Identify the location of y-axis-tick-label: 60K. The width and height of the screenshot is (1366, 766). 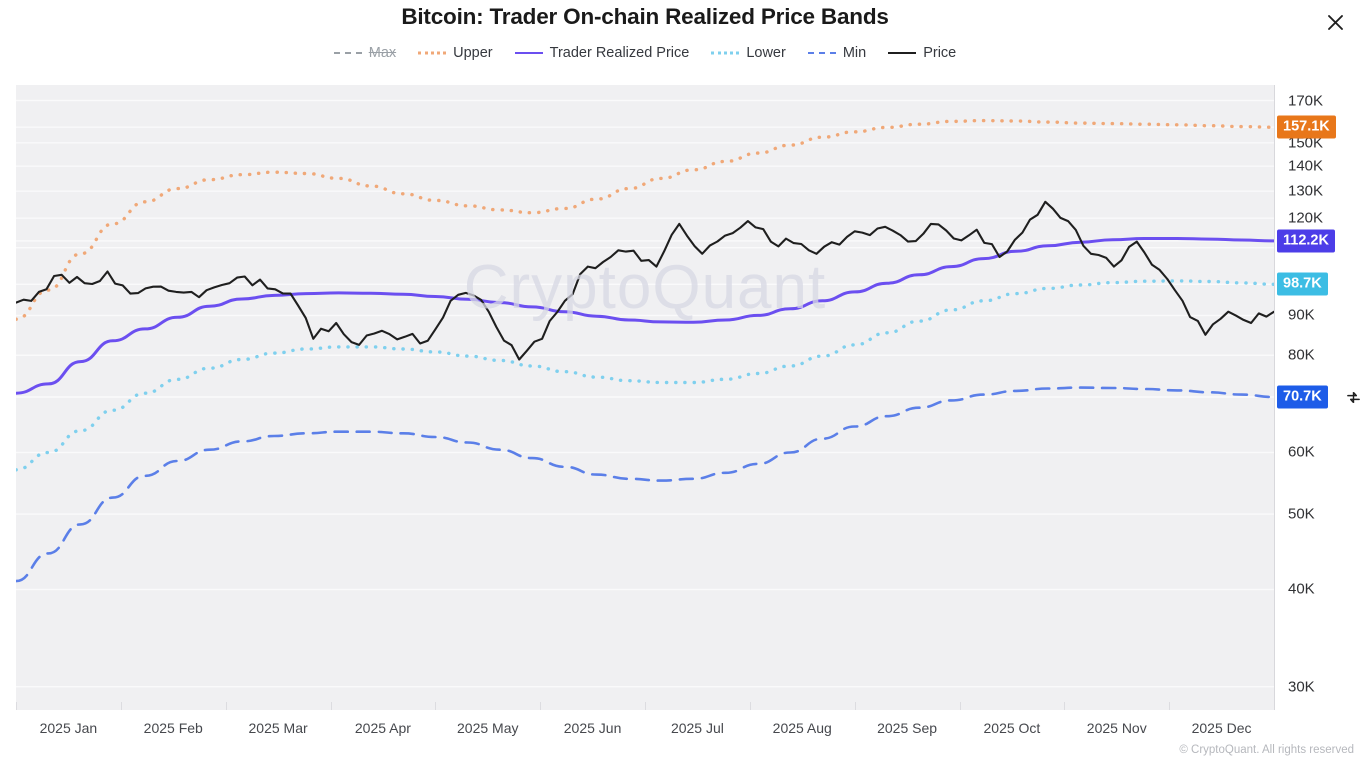
(1301, 452).